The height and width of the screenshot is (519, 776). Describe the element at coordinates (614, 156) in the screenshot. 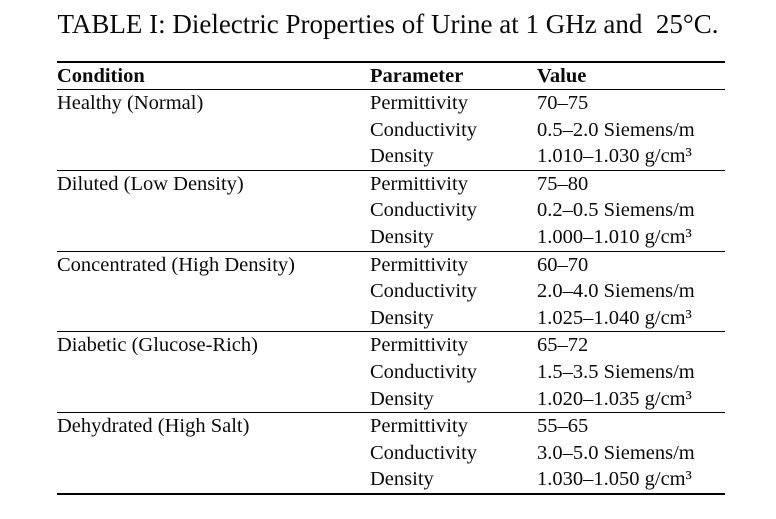

I see `value-cell: 1.010–1.030 g/cm³` at that location.